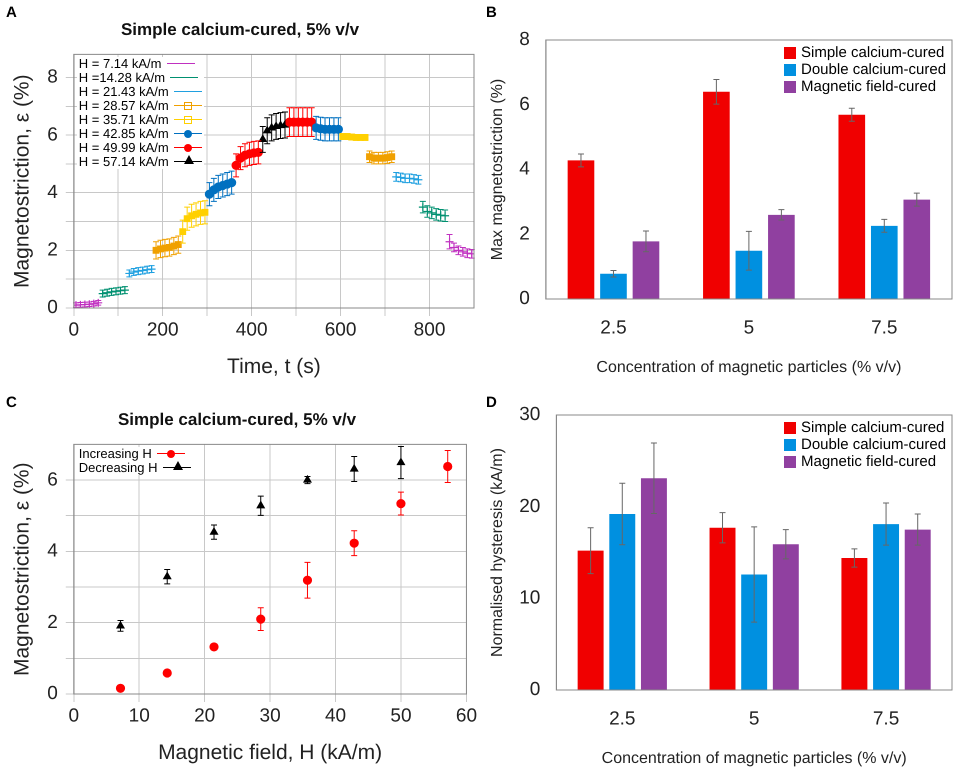 The image size is (954, 774). Describe the element at coordinates (120, 64) in the screenshot. I see `legend-label: H = 7.14 kA/m` at that location.